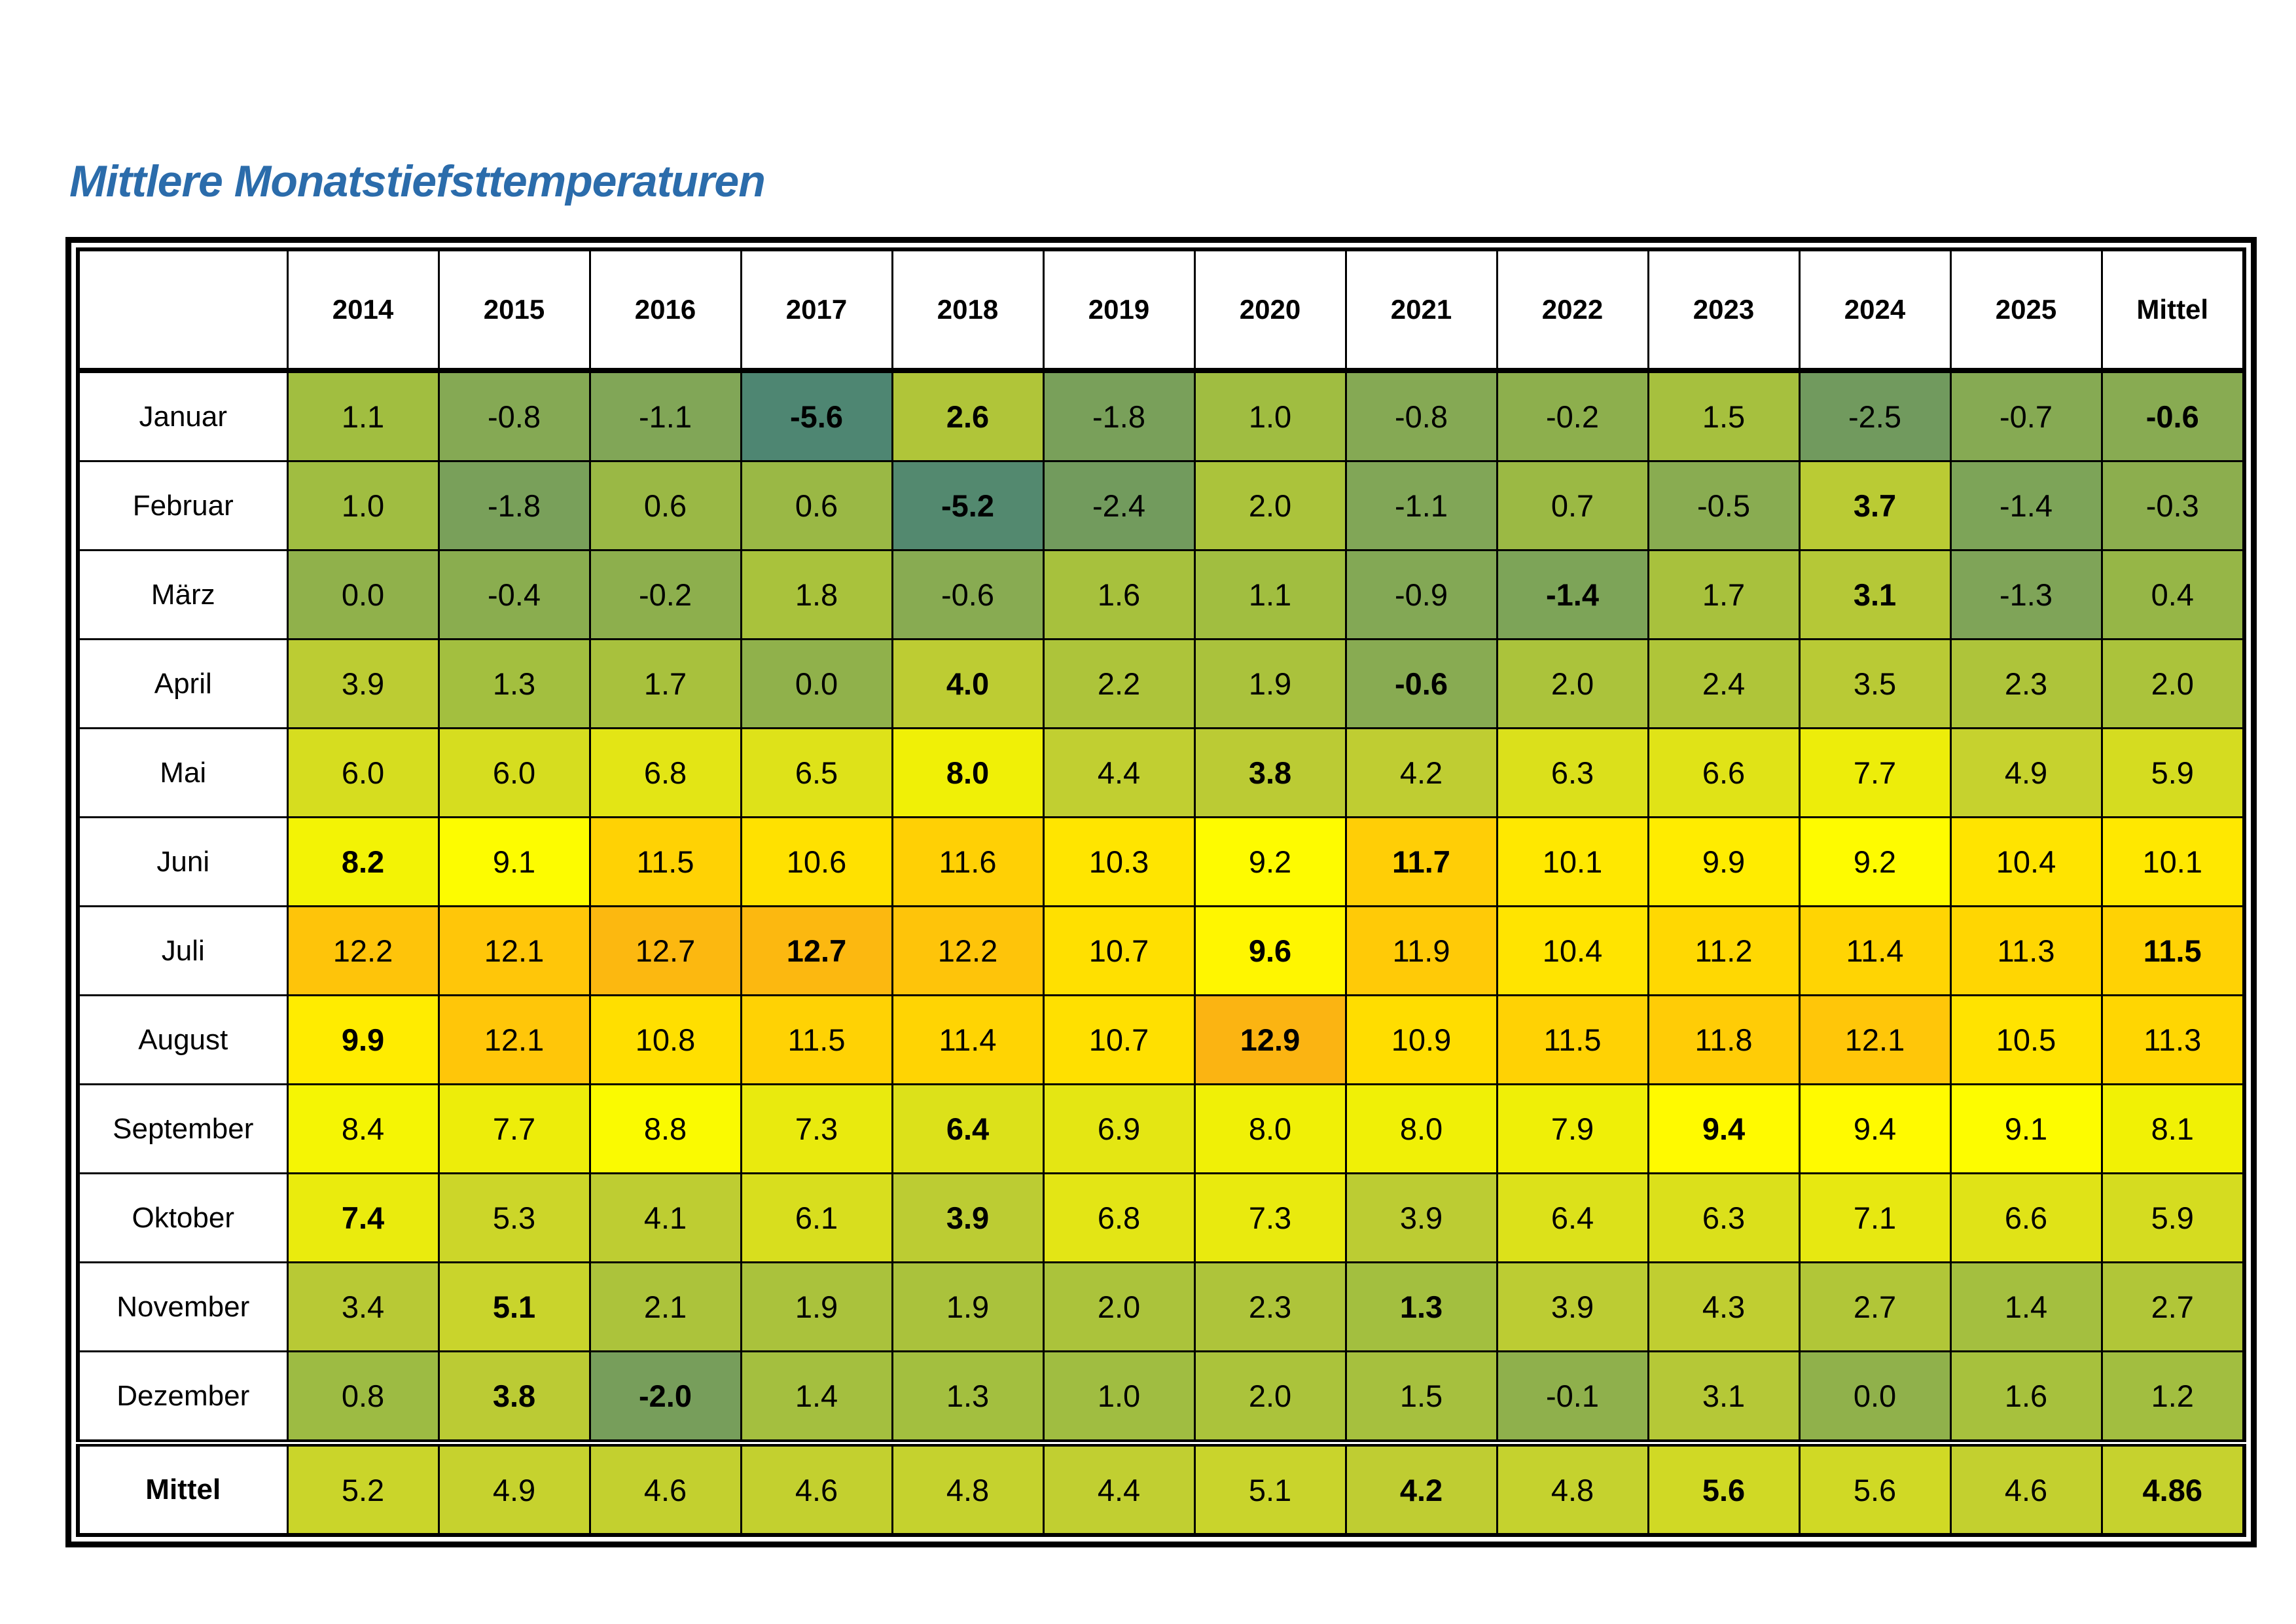 Image resolution: width=2296 pixels, height=1624 pixels. Describe the element at coordinates (417, 181) in the screenshot. I see `page-title: Mittlere Monatstiefsttemperaturen` at that location.